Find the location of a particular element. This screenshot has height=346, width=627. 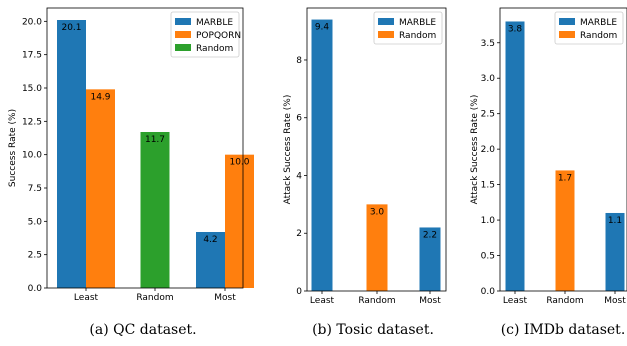

y-tick-label: 3.5 is located at coordinates (488, 44).